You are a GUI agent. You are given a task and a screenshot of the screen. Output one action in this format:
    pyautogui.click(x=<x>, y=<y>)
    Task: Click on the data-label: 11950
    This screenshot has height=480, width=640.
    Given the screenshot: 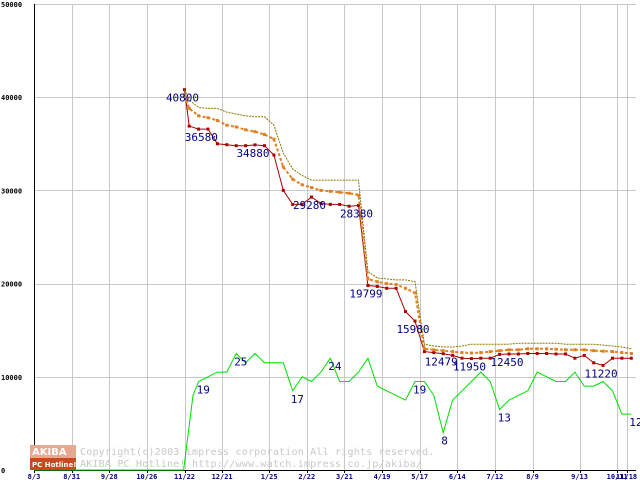 What is the action you would take?
    pyautogui.click(x=469, y=367)
    